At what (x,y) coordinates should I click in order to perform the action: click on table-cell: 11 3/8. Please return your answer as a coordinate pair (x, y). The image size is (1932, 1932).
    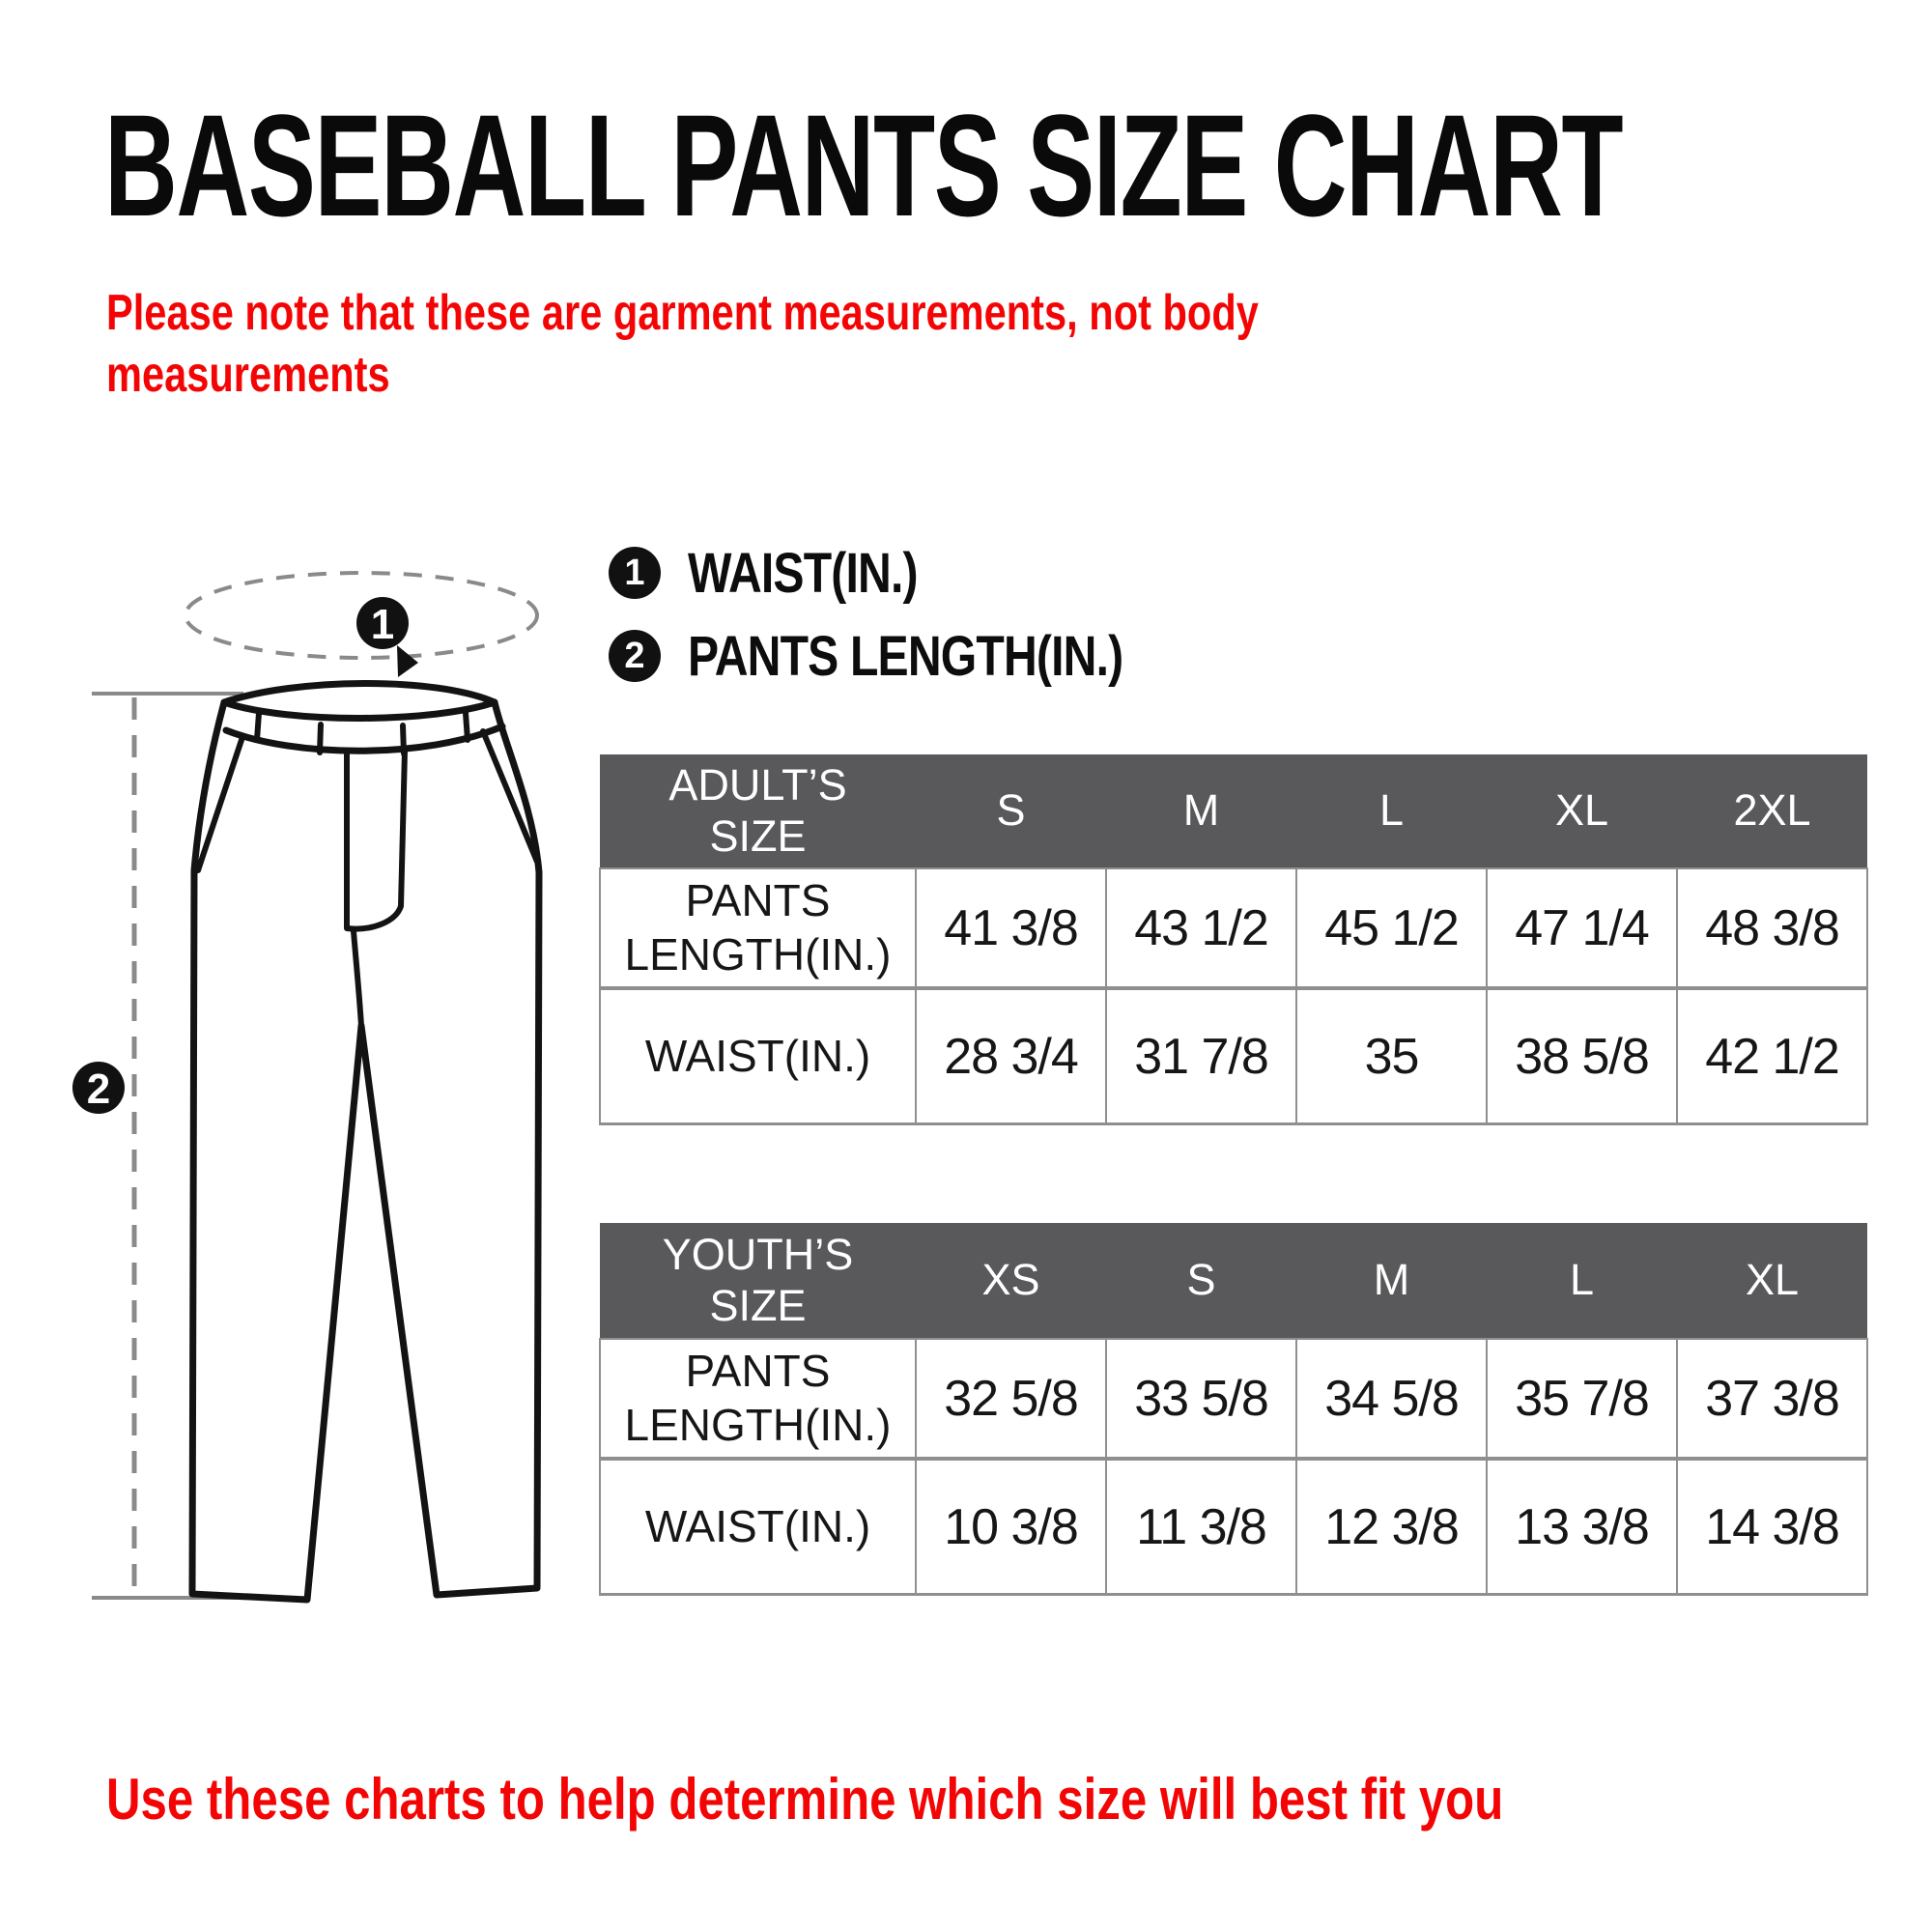
    Looking at the image, I should click on (1201, 1527).